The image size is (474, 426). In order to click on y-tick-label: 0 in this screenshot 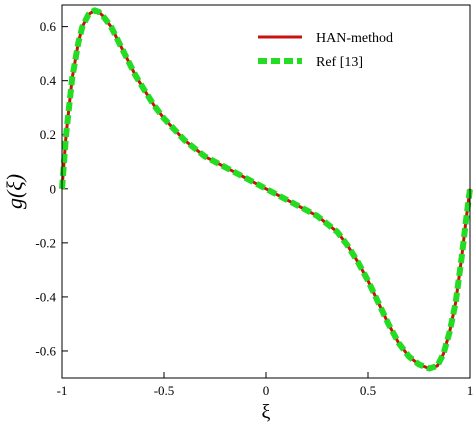, I will do `click(53, 188)`.